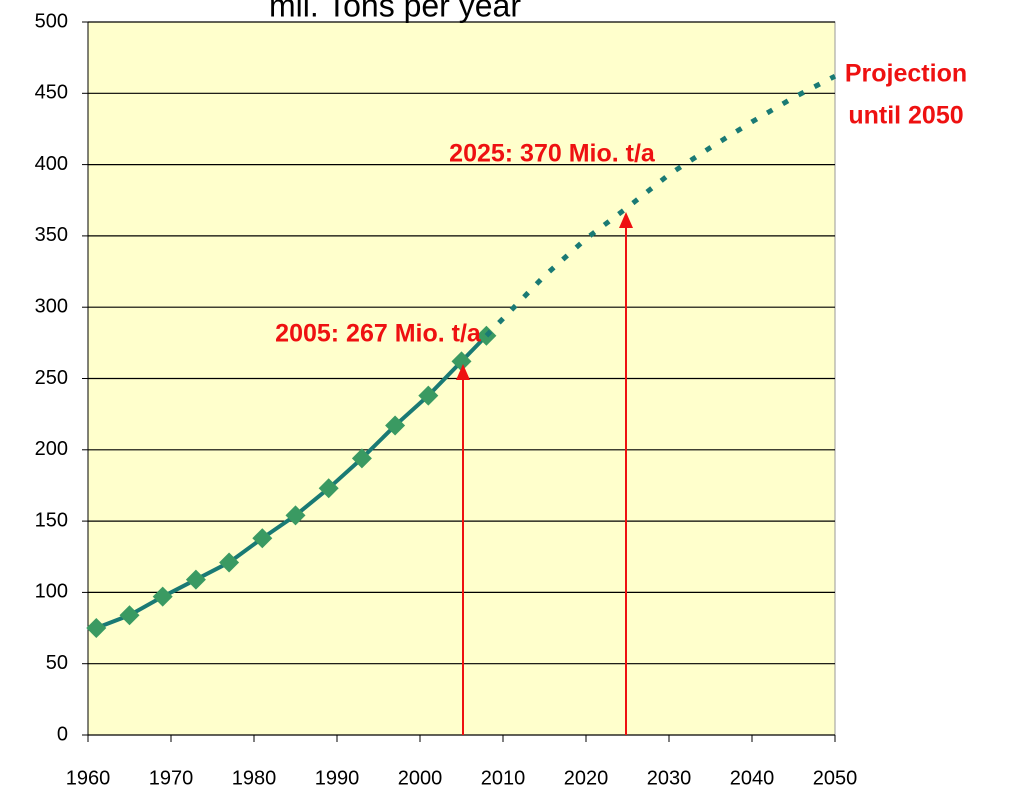  I want to click on y-tick-label: 400, so click(51, 164).